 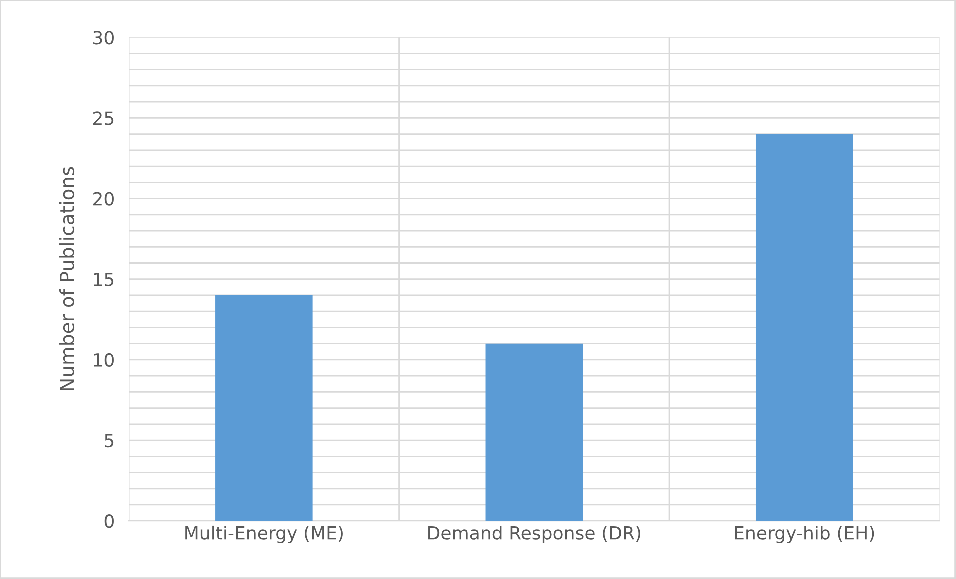 I want to click on x-tick-label: Energy-hib (EH), so click(x=804, y=535).